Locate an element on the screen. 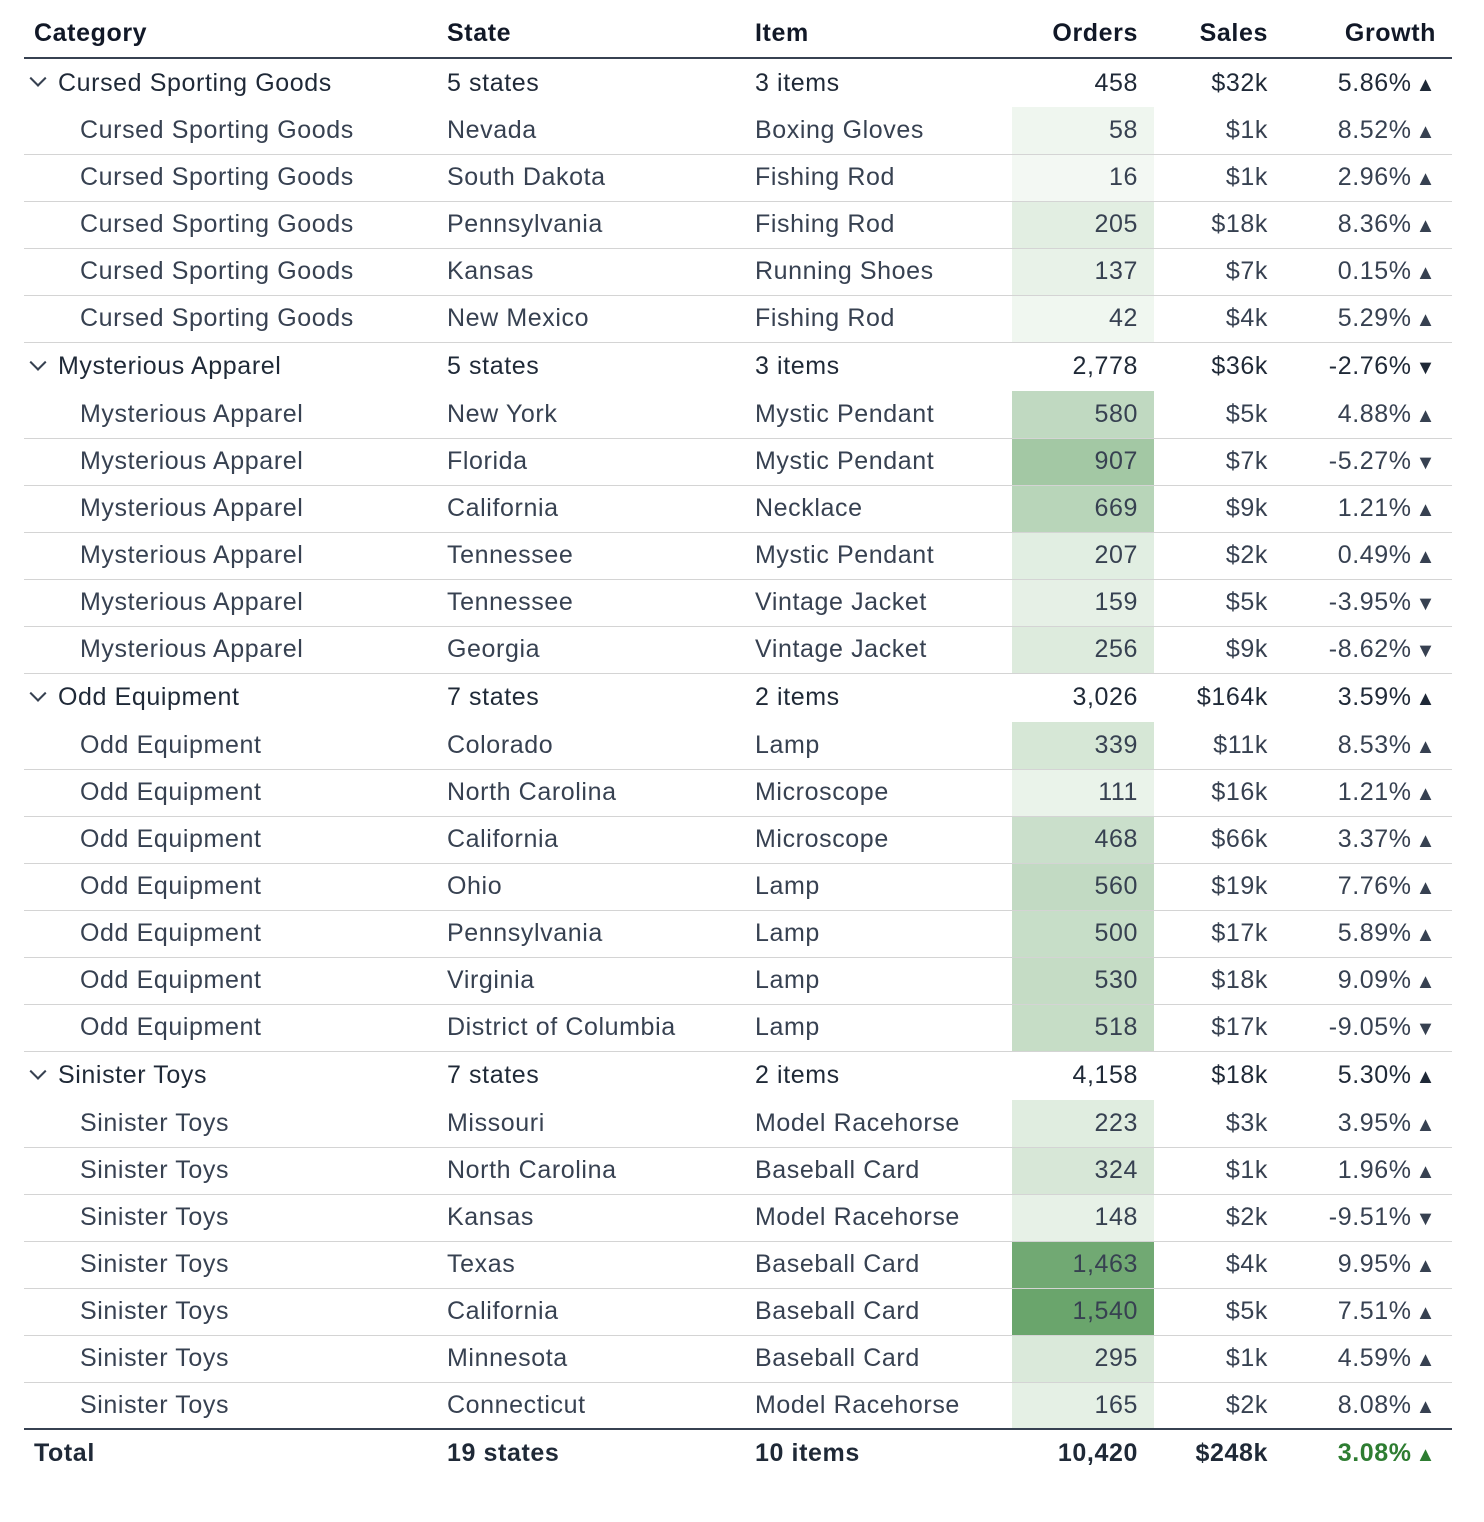 The image size is (1484, 1522). total-sales: $248k is located at coordinates (1219, 1452).